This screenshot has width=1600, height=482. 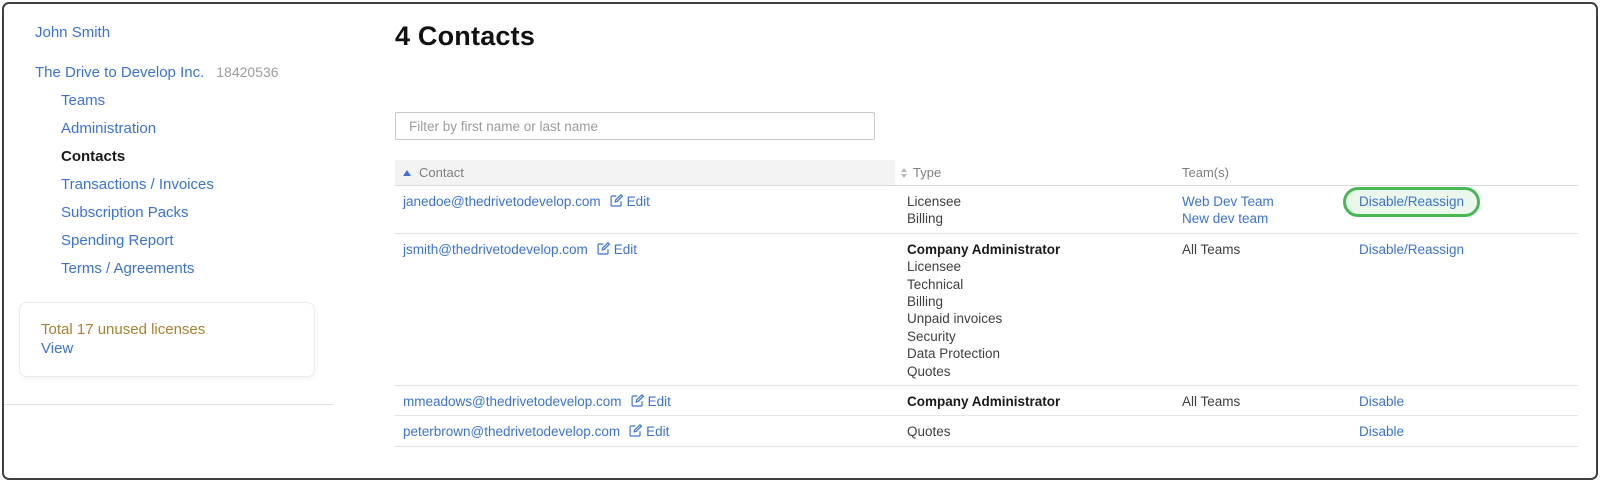 I want to click on contact-email-link: janedoe@thedrivetodevelop.com, so click(x=502, y=201).